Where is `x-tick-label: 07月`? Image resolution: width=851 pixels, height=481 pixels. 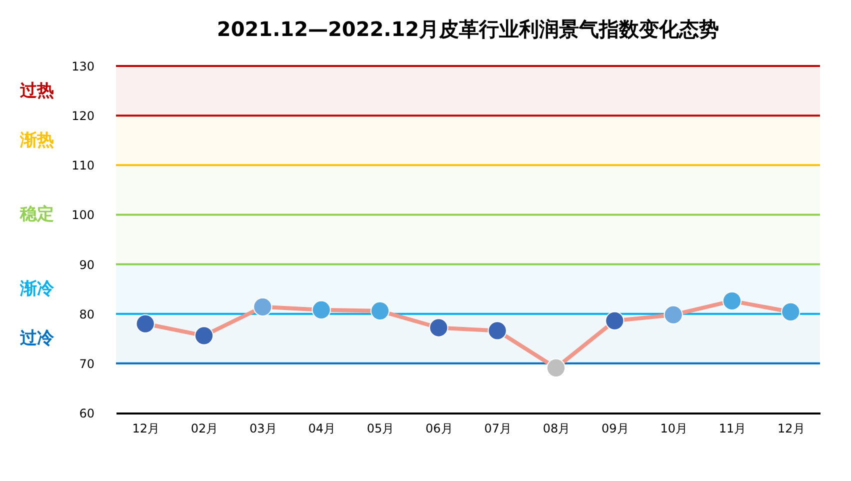
x-tick-label: 07月 is located at coordinates (498, 429).